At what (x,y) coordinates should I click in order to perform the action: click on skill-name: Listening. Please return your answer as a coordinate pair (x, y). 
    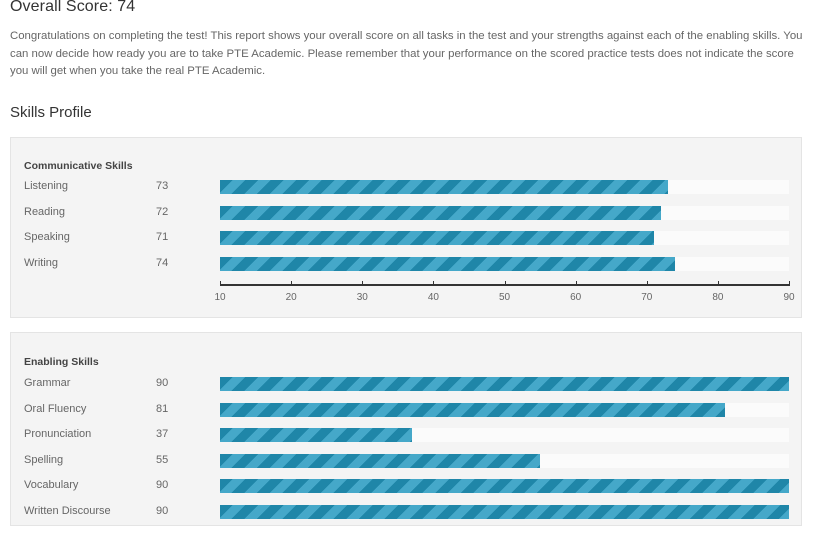
    Looking at the image, I should click on (46, 186).